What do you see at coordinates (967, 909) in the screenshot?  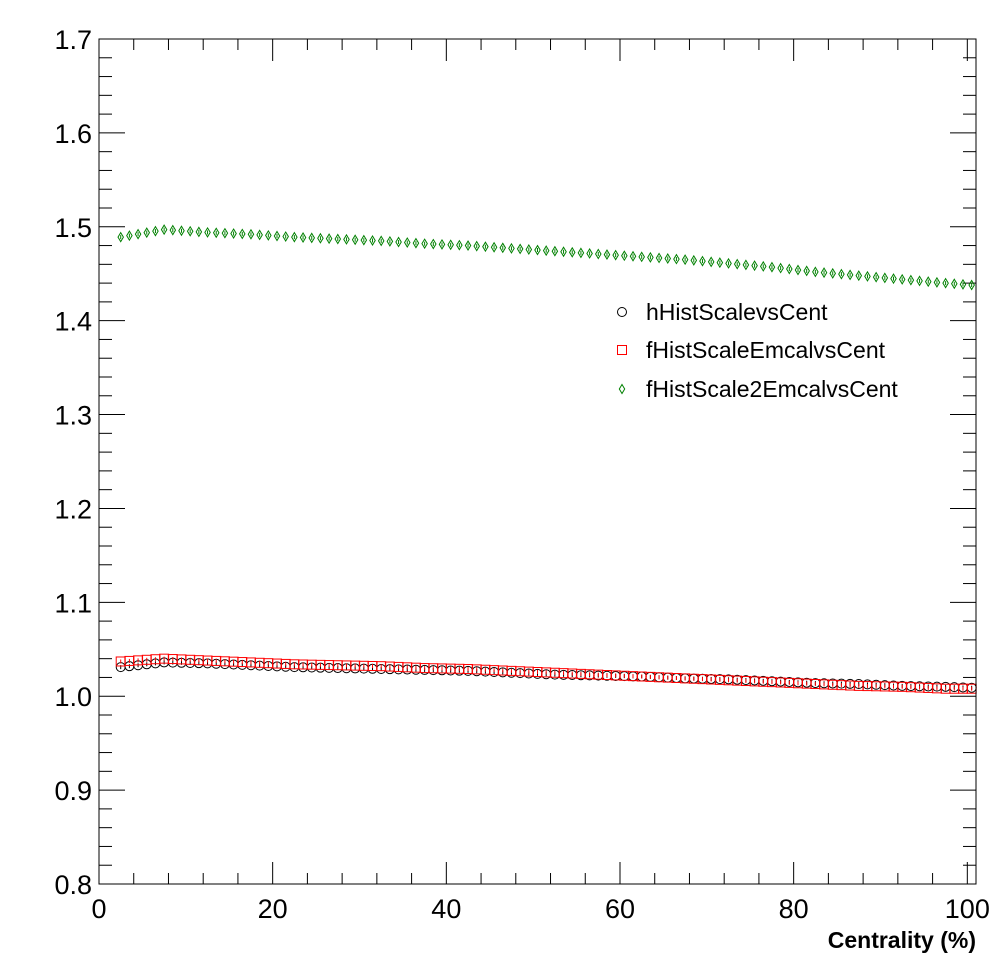 I see `x-tick-label: 100` at bounding box center [967, 909].